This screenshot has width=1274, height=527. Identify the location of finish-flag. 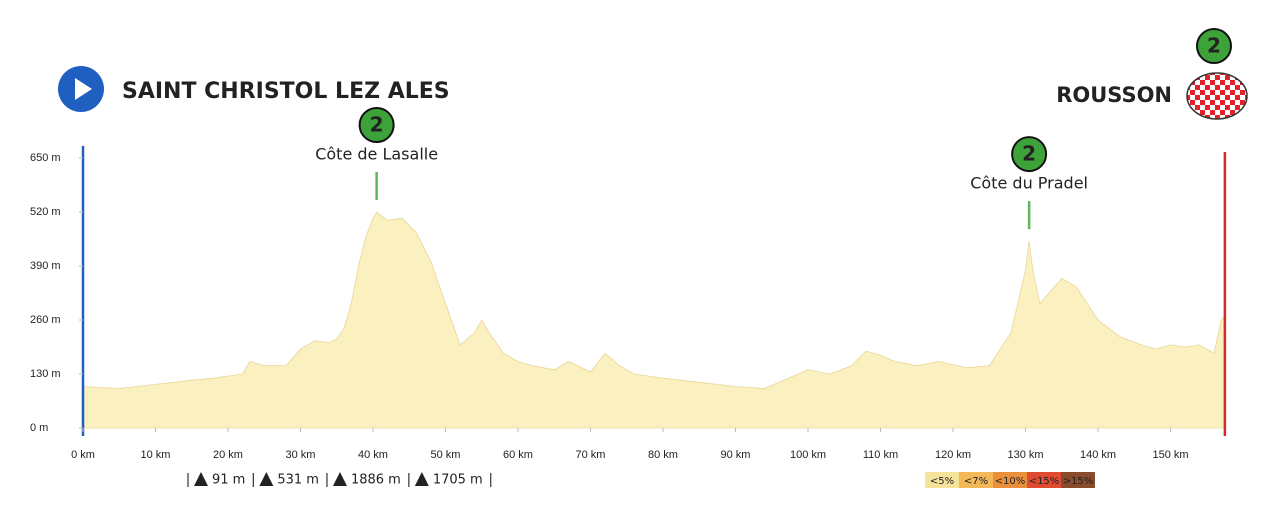
(1217, 96).